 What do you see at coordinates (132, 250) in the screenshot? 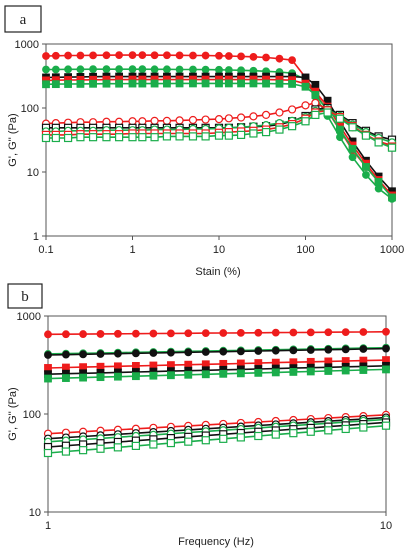
I see `x-tick-label: 1` at bounding box center [132, 250].